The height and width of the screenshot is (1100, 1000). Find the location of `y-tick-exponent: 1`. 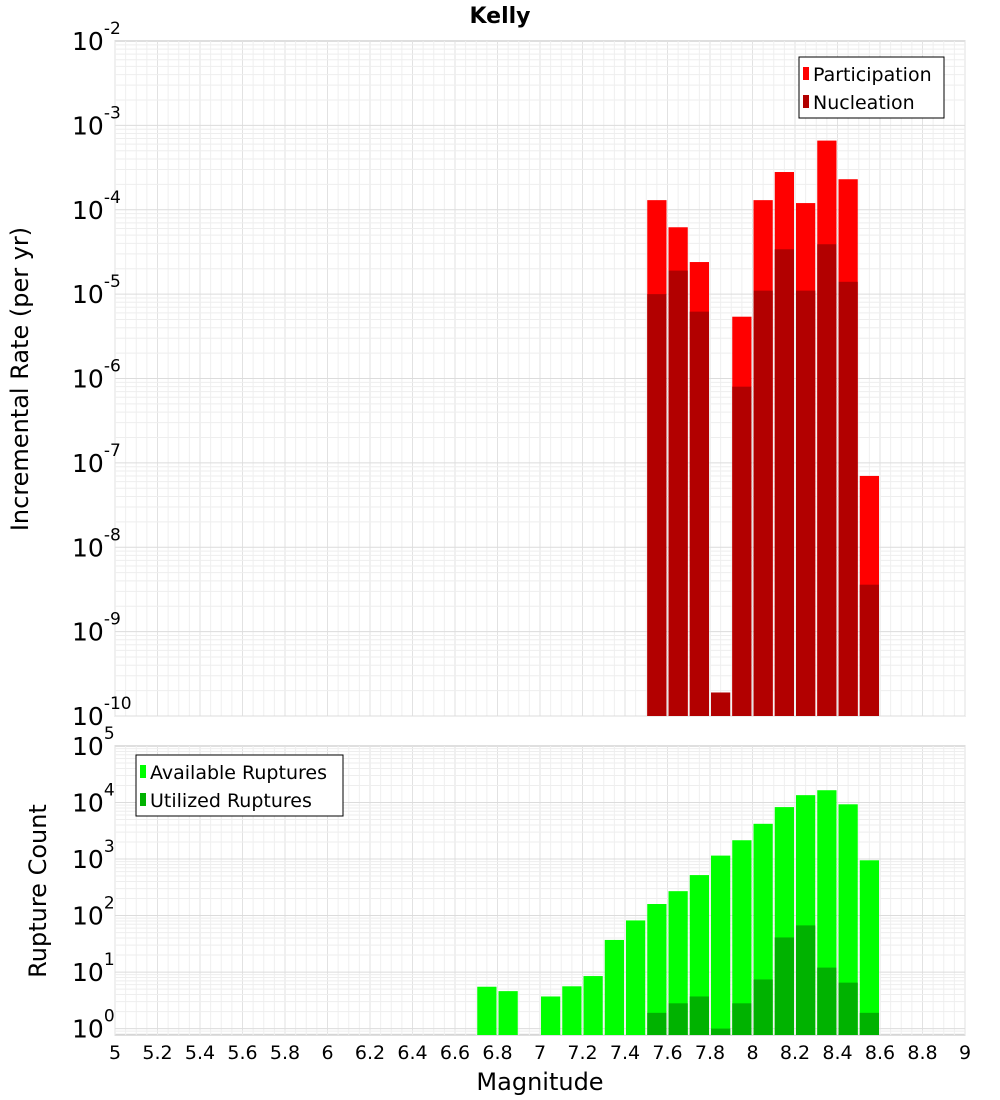

y-tick-exponent: 1 is located at coordinates (109, 960).